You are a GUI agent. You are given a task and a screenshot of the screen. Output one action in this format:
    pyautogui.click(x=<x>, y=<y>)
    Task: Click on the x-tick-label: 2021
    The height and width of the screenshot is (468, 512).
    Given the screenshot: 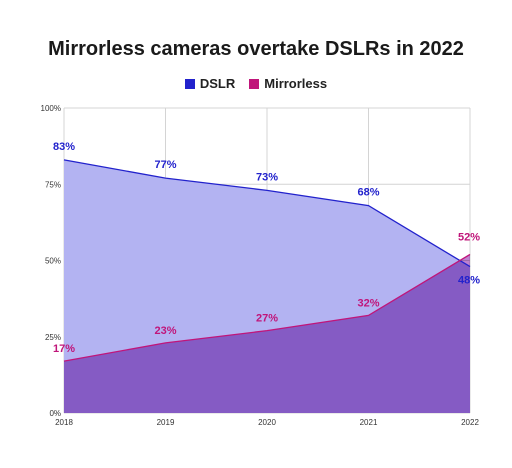 What is the action you would take?
    pyautogui.click(x=369, y=422)
    